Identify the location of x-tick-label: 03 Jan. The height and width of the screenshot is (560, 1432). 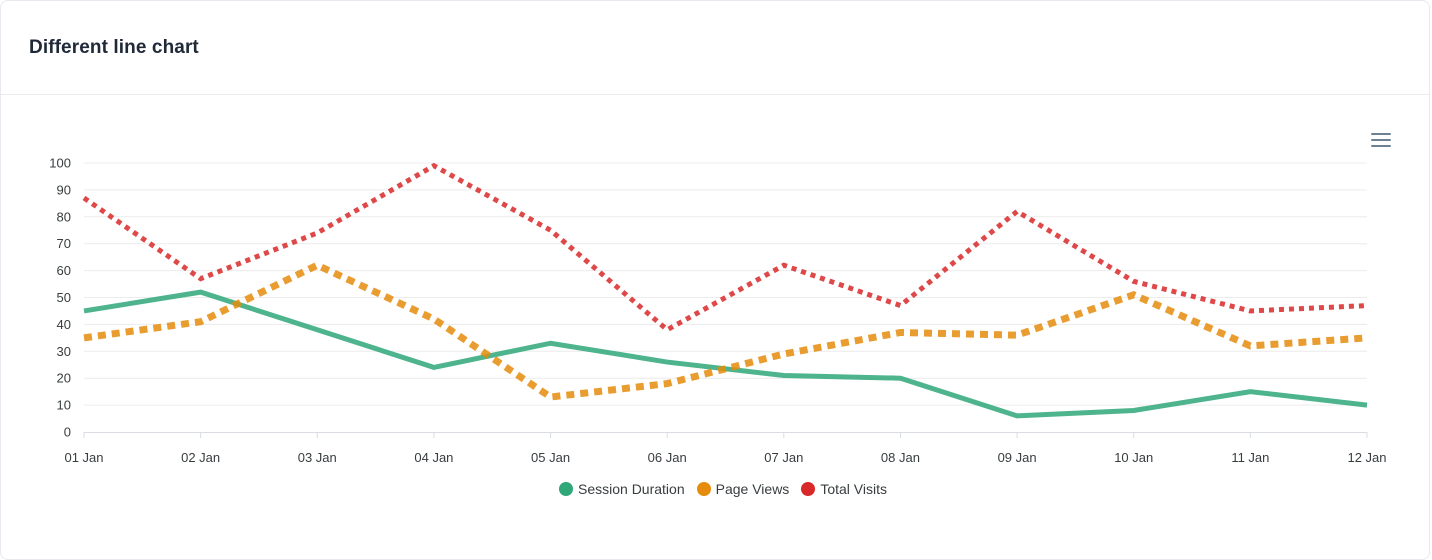
(317, 457).